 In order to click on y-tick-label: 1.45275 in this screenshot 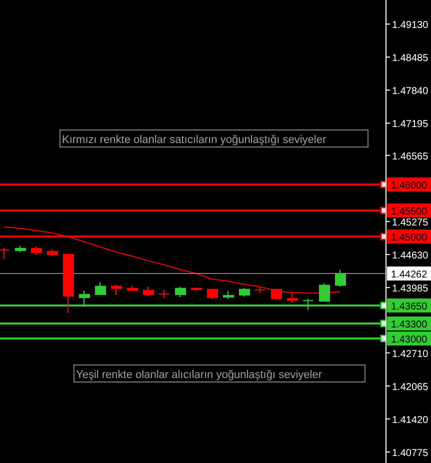, I will do `click(410, 223)`.